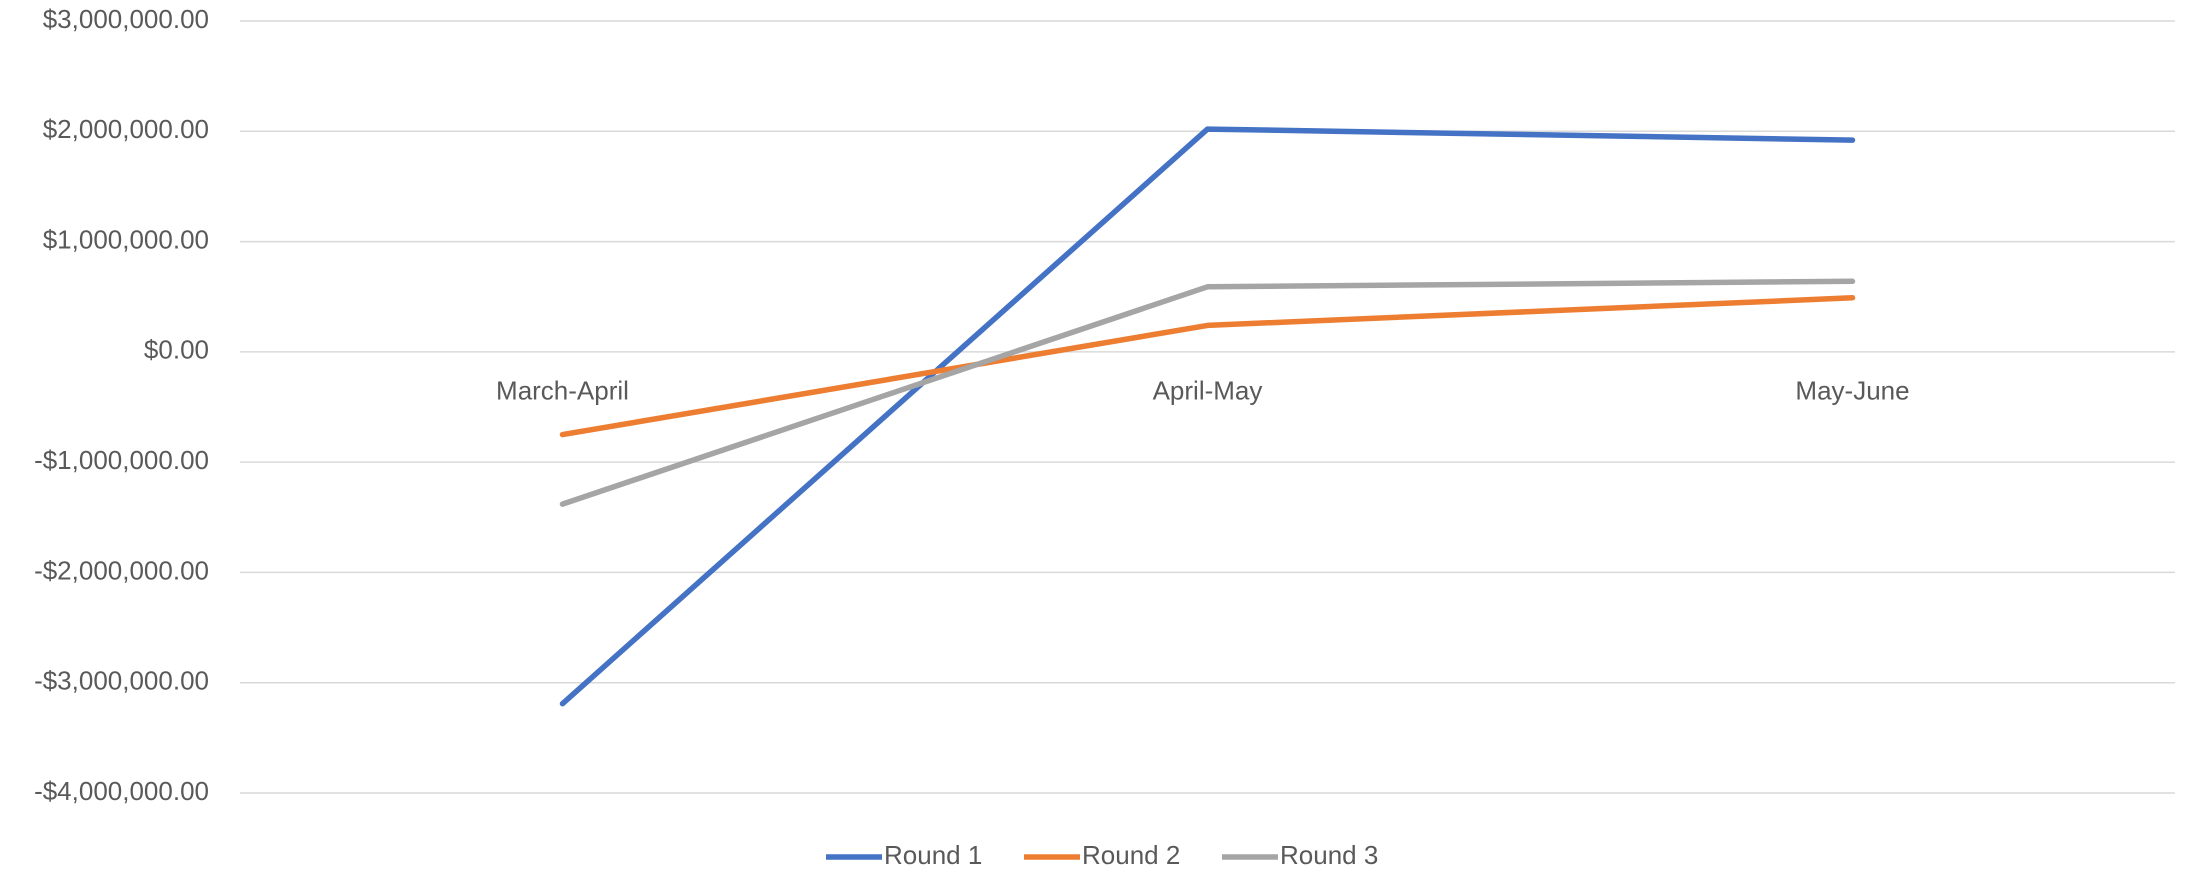 This screenshot has width=2186, height=874. What do you see at coordinates (126, 19) in the screenshot?
I see `y-tick-label: $3,000,000.00` at bounding box center [126, 19].